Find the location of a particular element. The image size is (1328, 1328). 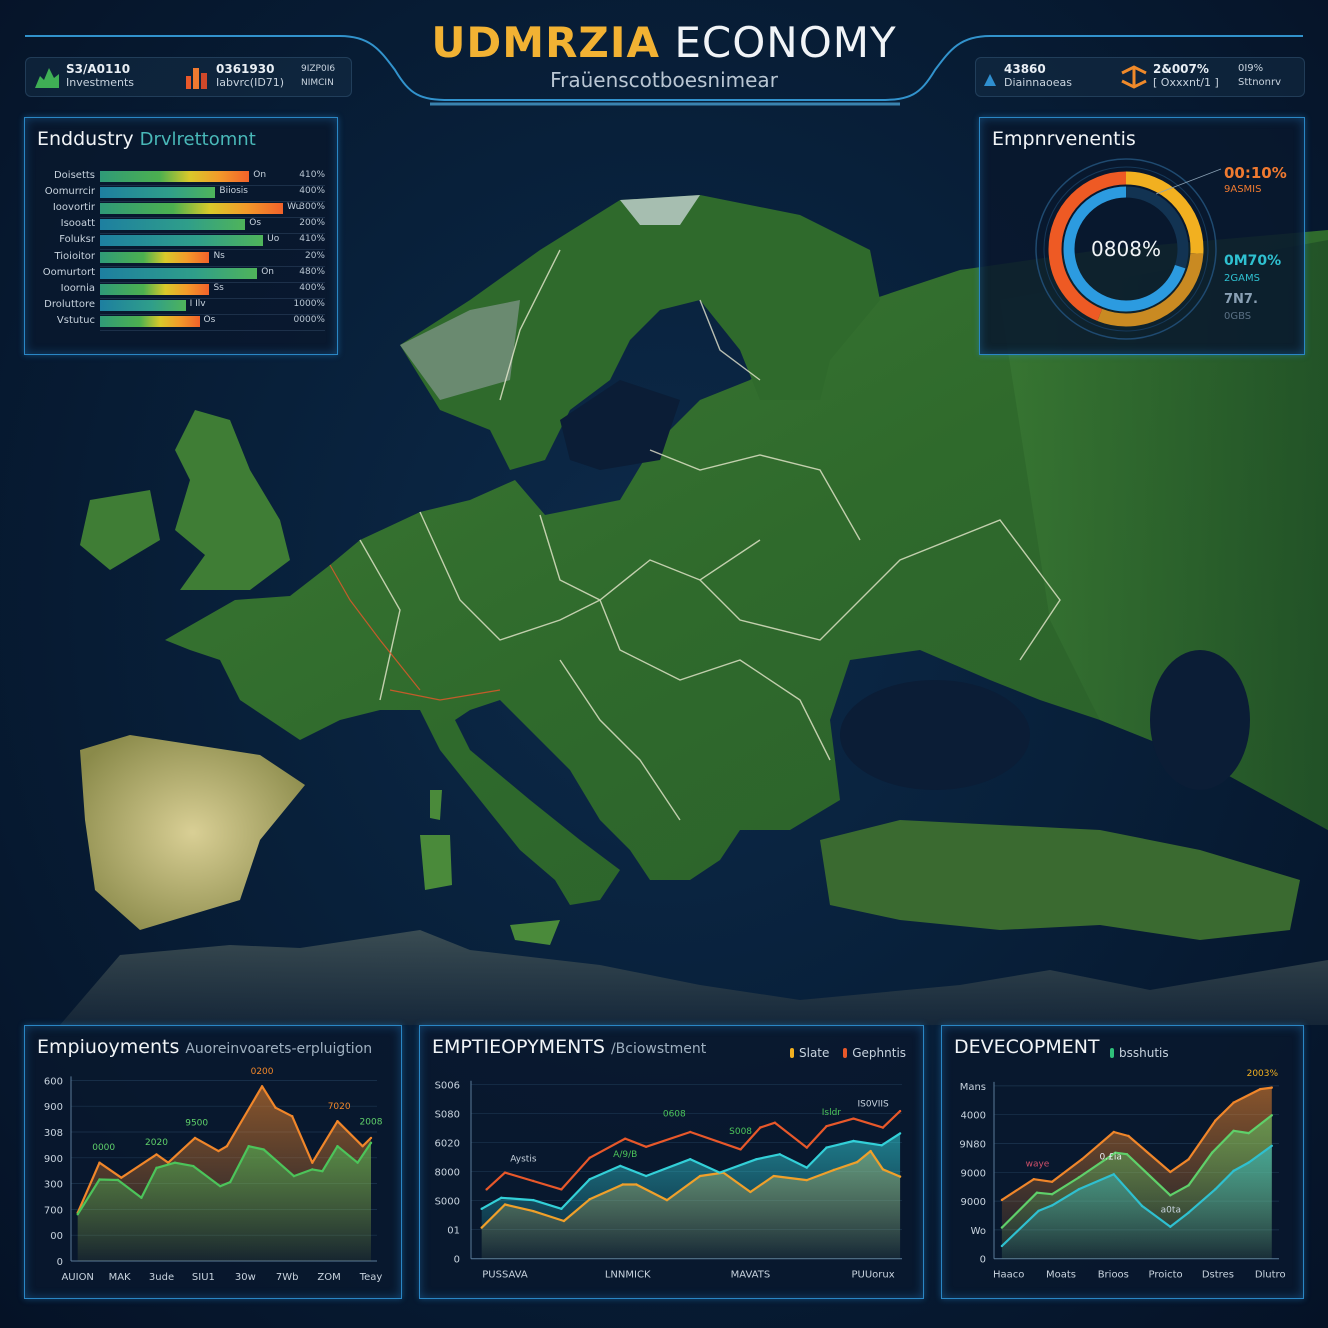

industry-bar-row: Doisetts On 410% is located at coordinates (182, 178).